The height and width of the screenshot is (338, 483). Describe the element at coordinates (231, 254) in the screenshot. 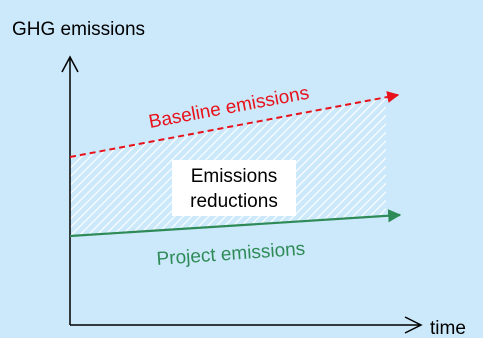

I see `project-emissions-label: Project emissions` at that location.